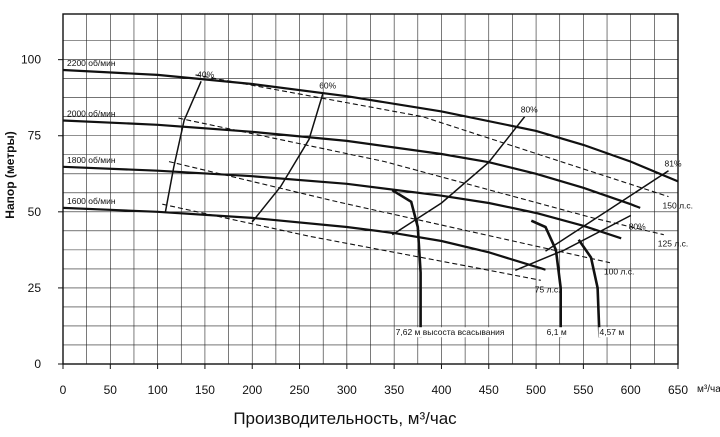 The image size is (720, 437). I want to click on x-tick-label: 350, so click(394, 390).